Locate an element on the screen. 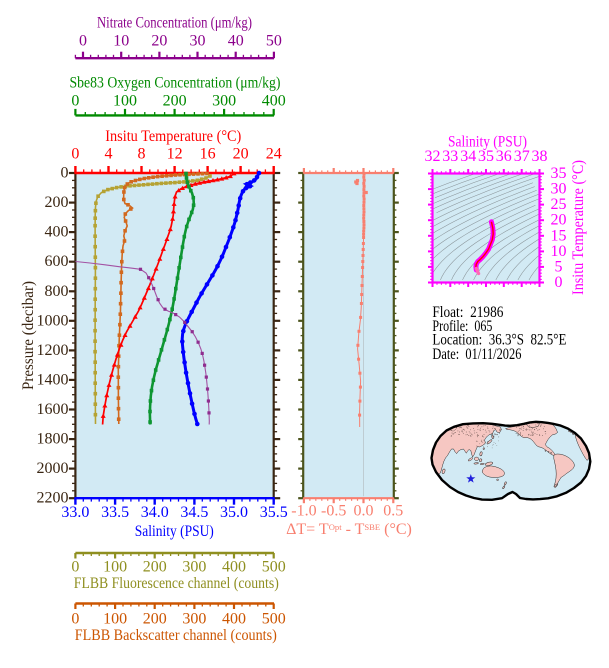 This screenshot has width=609, height=668. svg-text: 4 is located at coordinates (109, 154).